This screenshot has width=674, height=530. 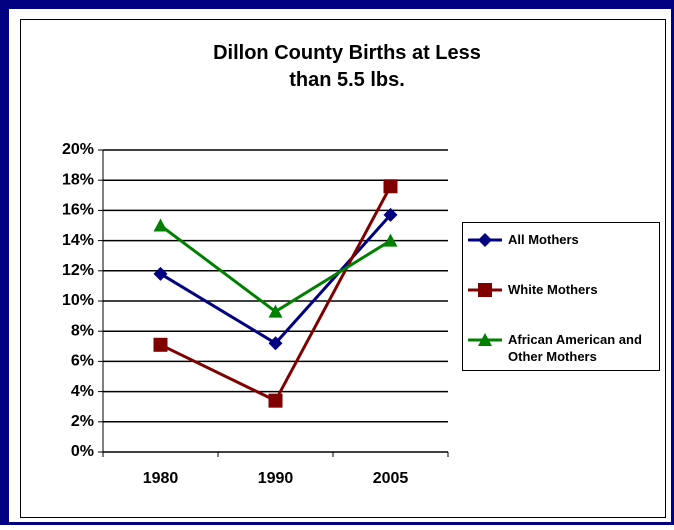 What do you see at coordinates (161, 478) in the screenshot?
I see `x-tick-label: 1980` at bounding box center [161, 478].